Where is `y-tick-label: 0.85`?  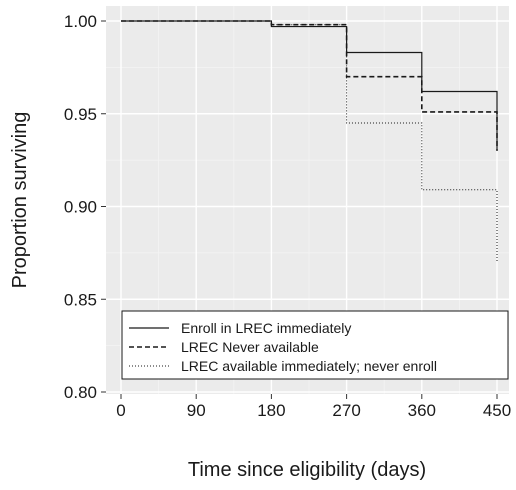
y-tick-label: 0.85 is located at coordinates (80, 299).